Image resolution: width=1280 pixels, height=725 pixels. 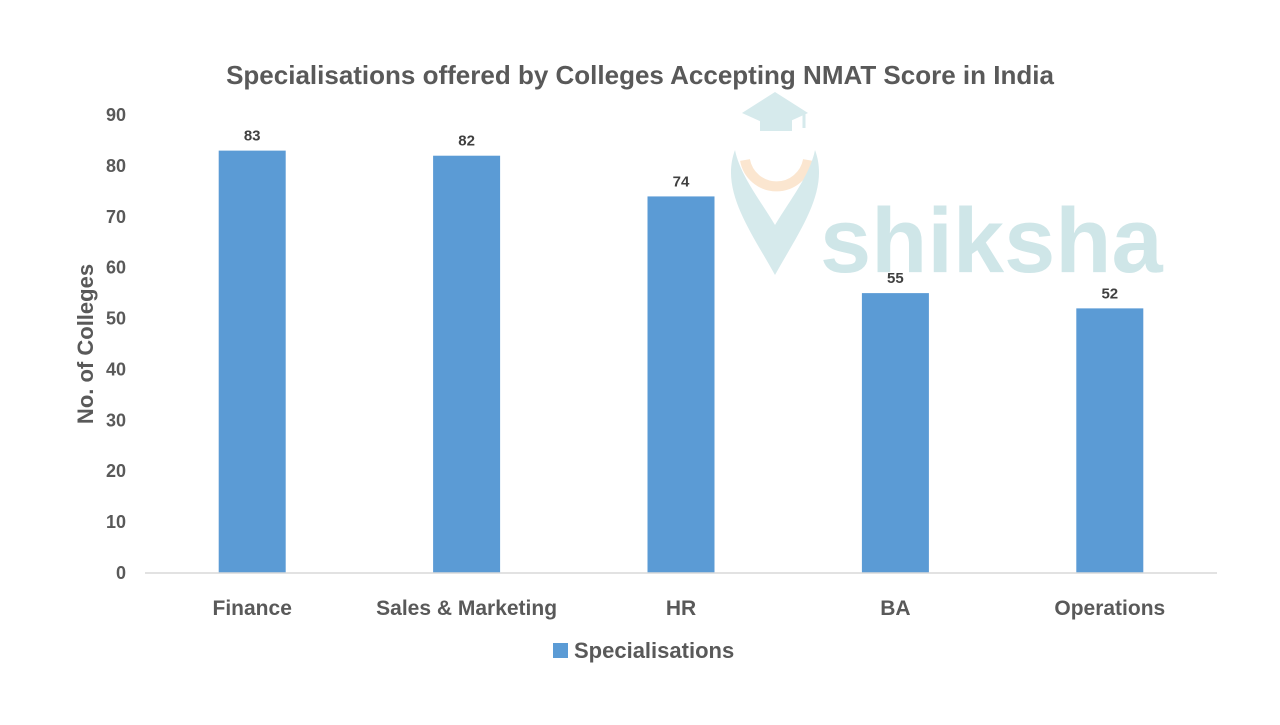 What do you see at coordinates (116, 268) in the screenshot?
I see `y-tick-label: 60` at bounding box center [116, 268].